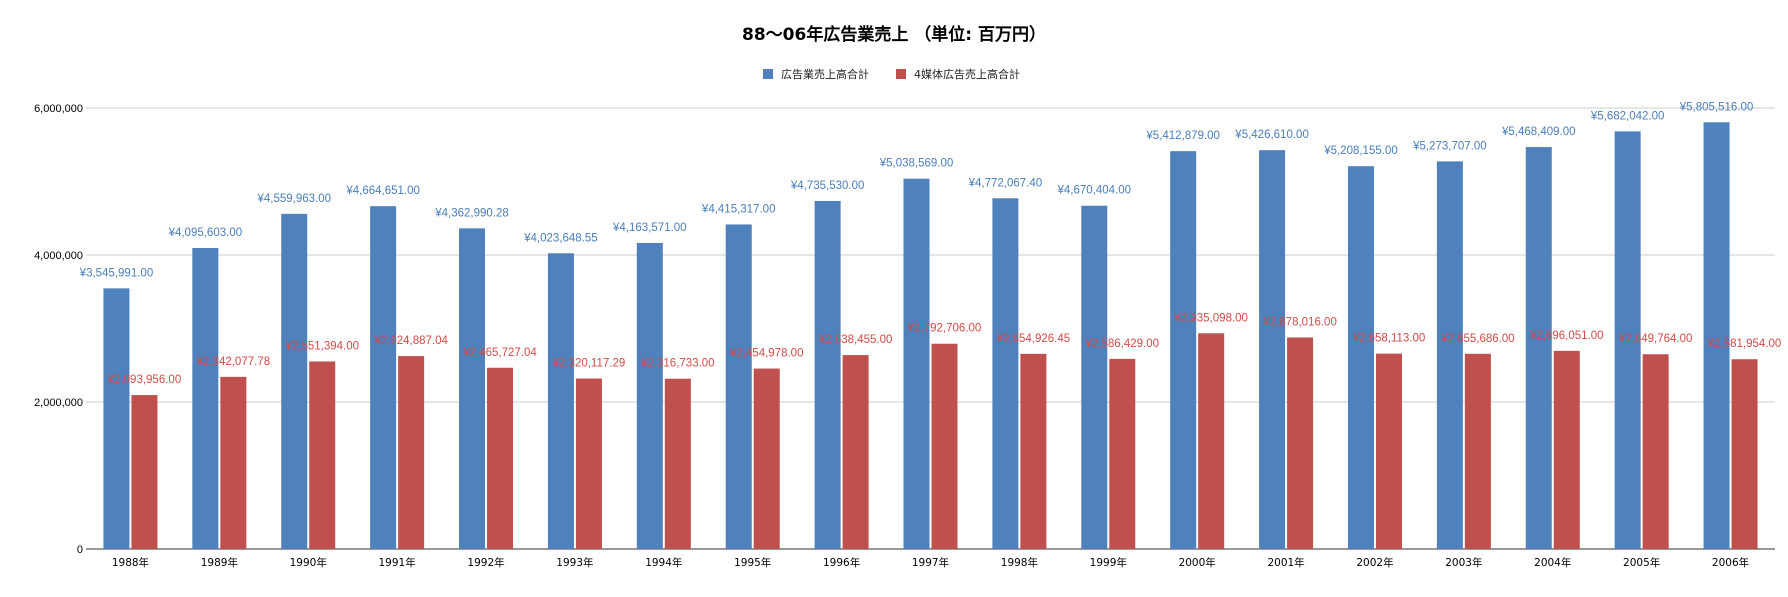 This screenshot has width=1788, height=597. What do you see at coordinates (1182, 136) in the screenshot?
I see `data-label-series-1: ¥5,412,879.00` at bounding box center [1182, 136].